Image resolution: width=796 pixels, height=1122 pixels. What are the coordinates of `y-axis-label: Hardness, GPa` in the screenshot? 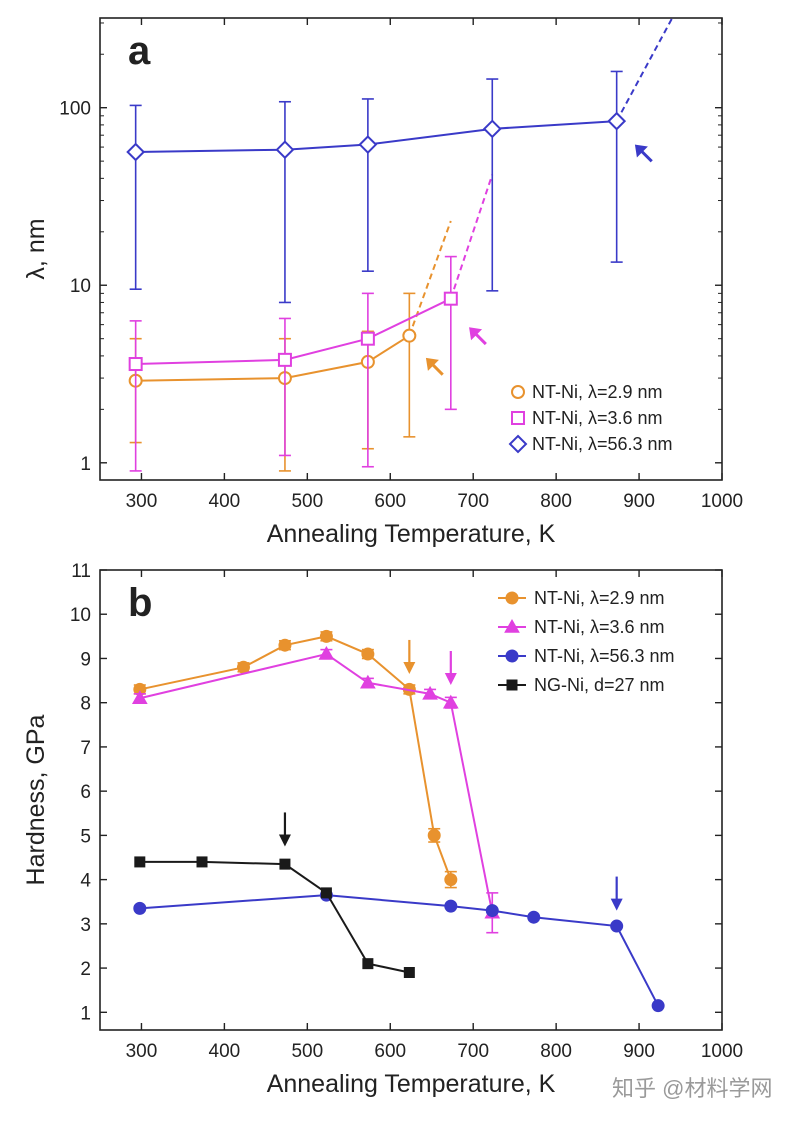 It's located at (36, 799).